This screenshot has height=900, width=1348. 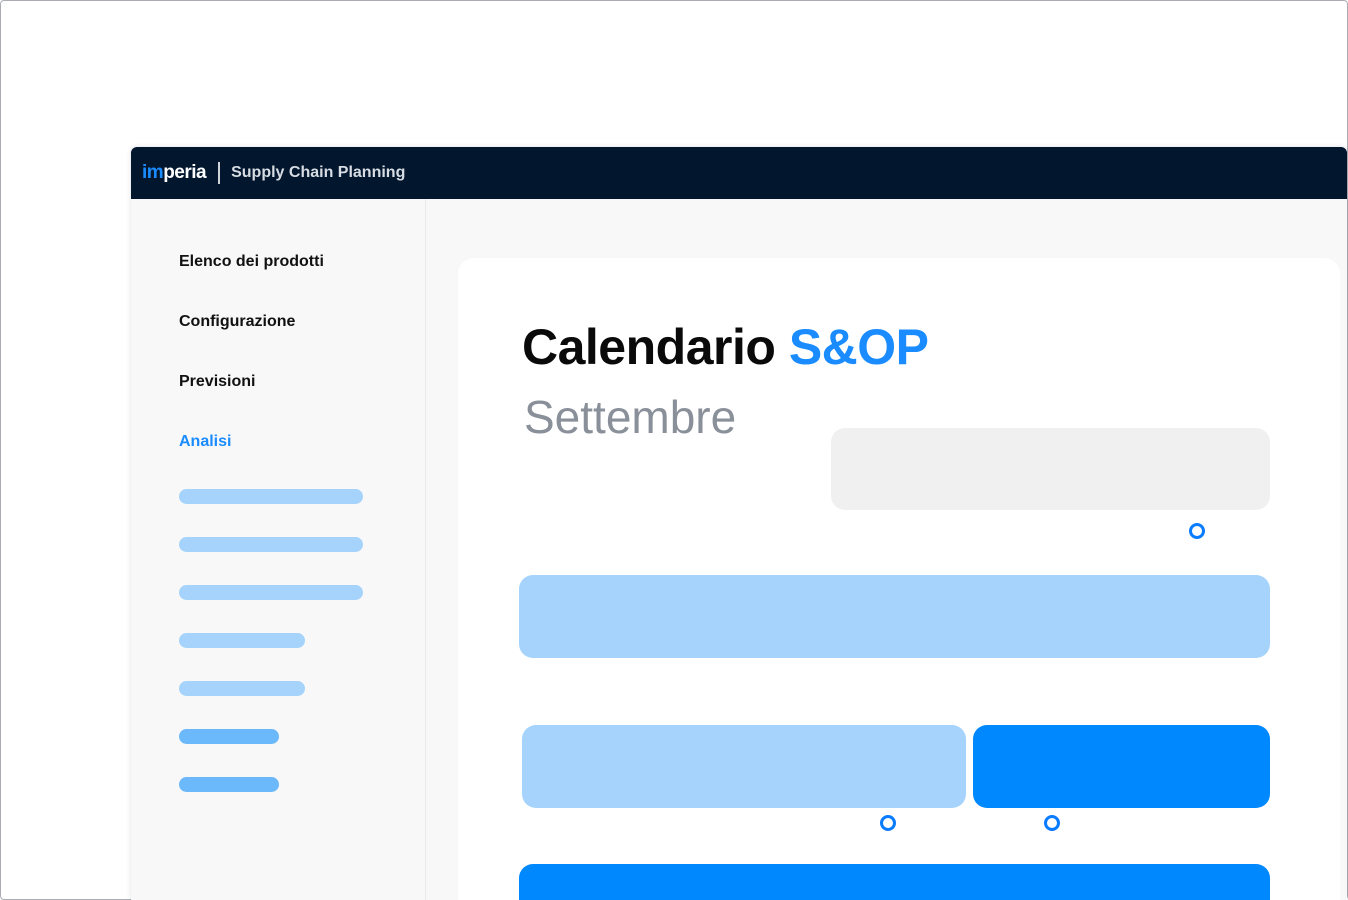 I want to click on page-title: Calendario S&OP, so click(x=725, y=347).